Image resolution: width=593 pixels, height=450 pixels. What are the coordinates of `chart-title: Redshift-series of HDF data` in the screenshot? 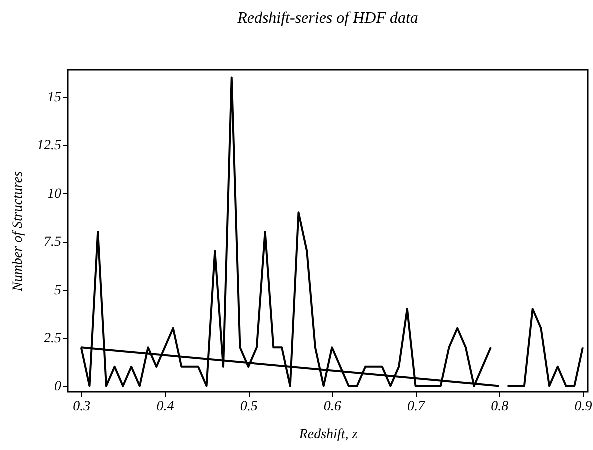 It's located at (327, 18).